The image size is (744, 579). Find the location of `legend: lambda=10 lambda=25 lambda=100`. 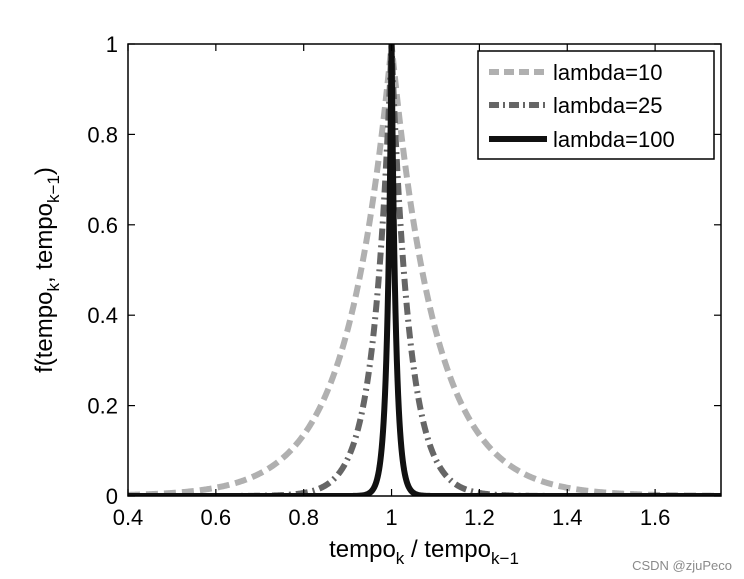

legend: lambda=10 lambda=25 lambda=100 is located at coordinates (596, 105).